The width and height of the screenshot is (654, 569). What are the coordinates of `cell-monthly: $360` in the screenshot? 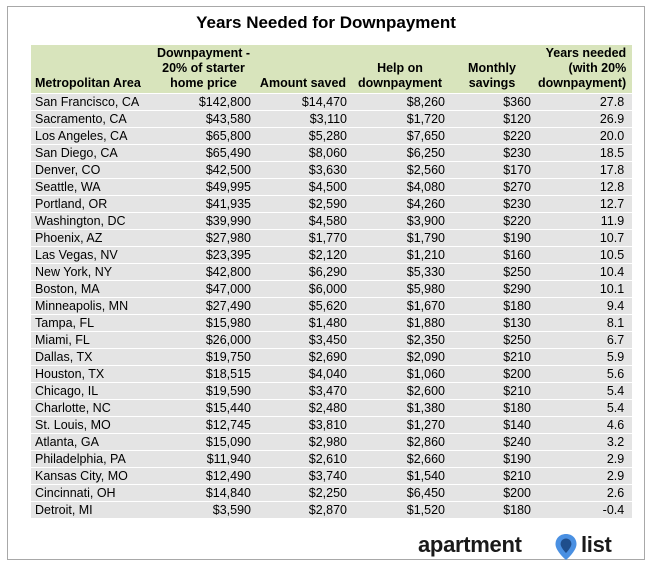 It's located at (492, 102).